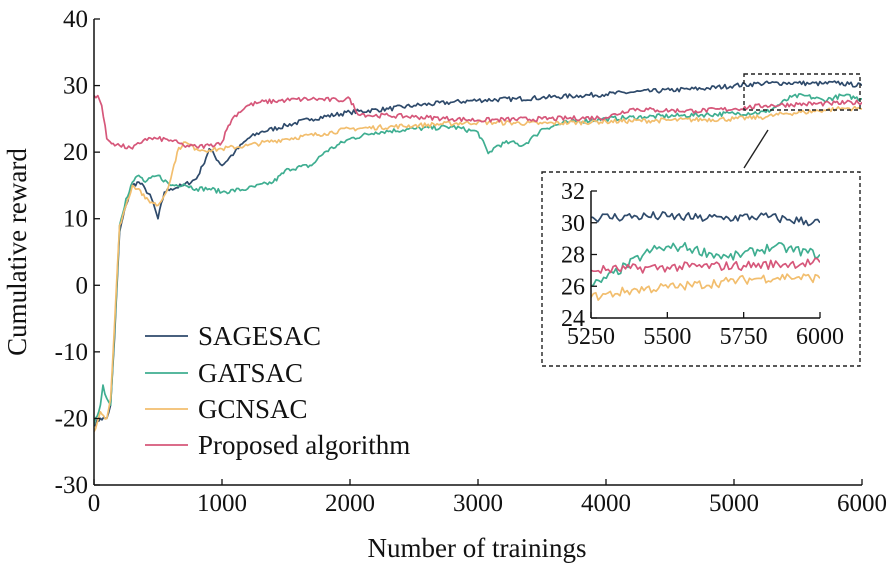 The image size is (894, 569). Describe the element at coordinates (94, 503) in the screenshot. I see `x-tick-label: 0` at that location.